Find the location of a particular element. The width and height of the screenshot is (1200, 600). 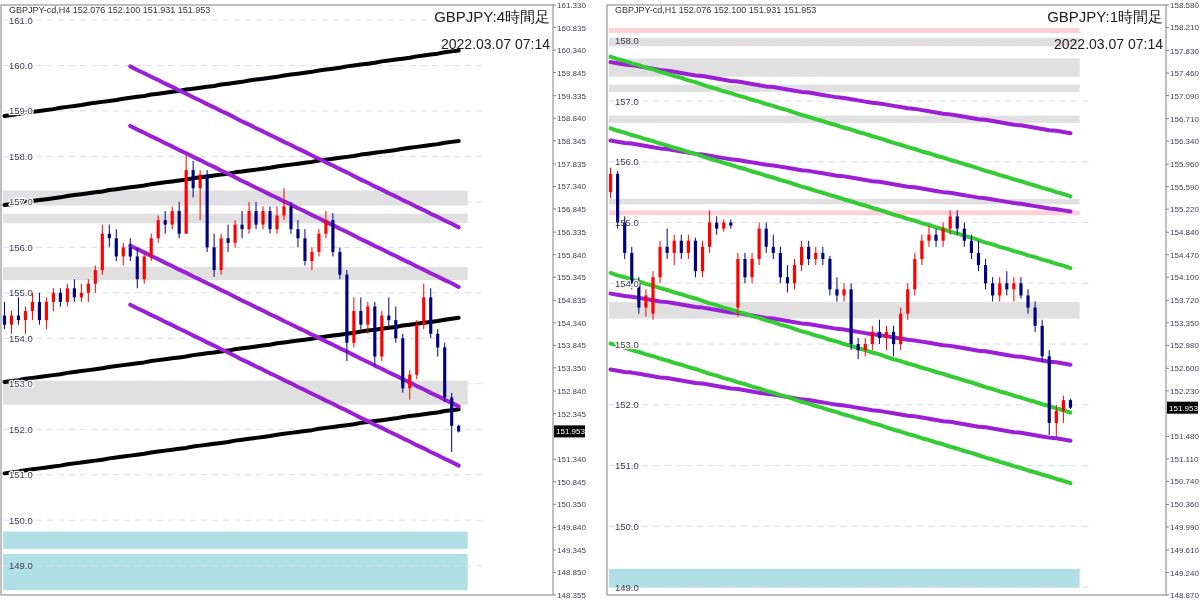

chart-subtitle: GBPJPY:4時間足 is located at coordinates (492, 16).